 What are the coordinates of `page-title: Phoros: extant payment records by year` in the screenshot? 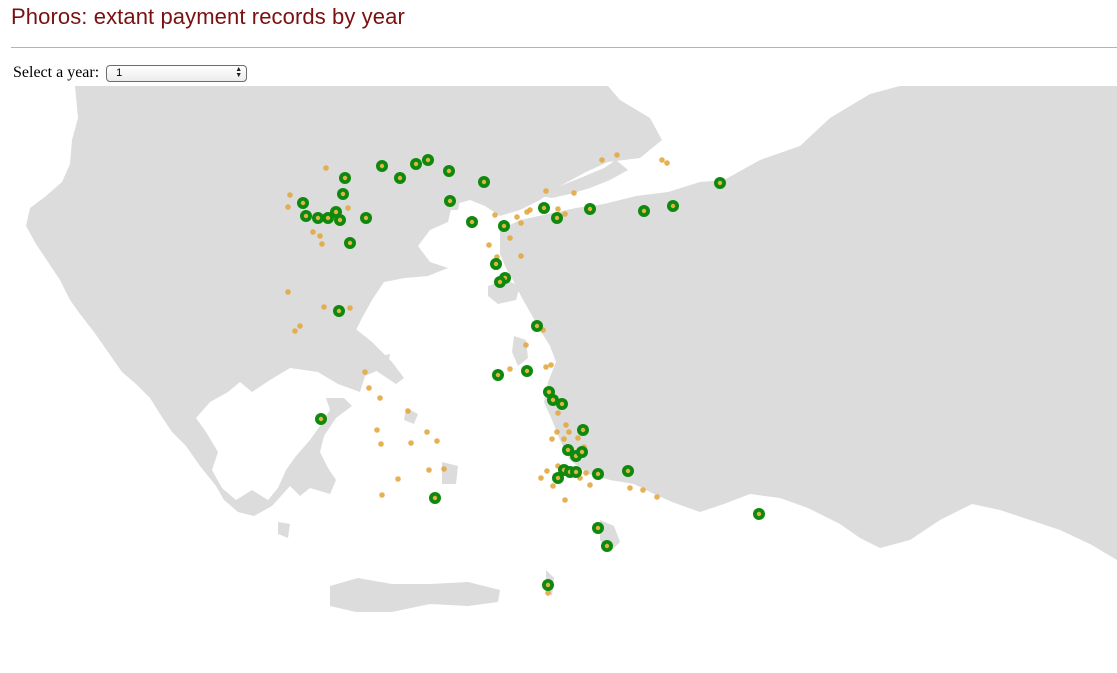 It's located at (208, 16).